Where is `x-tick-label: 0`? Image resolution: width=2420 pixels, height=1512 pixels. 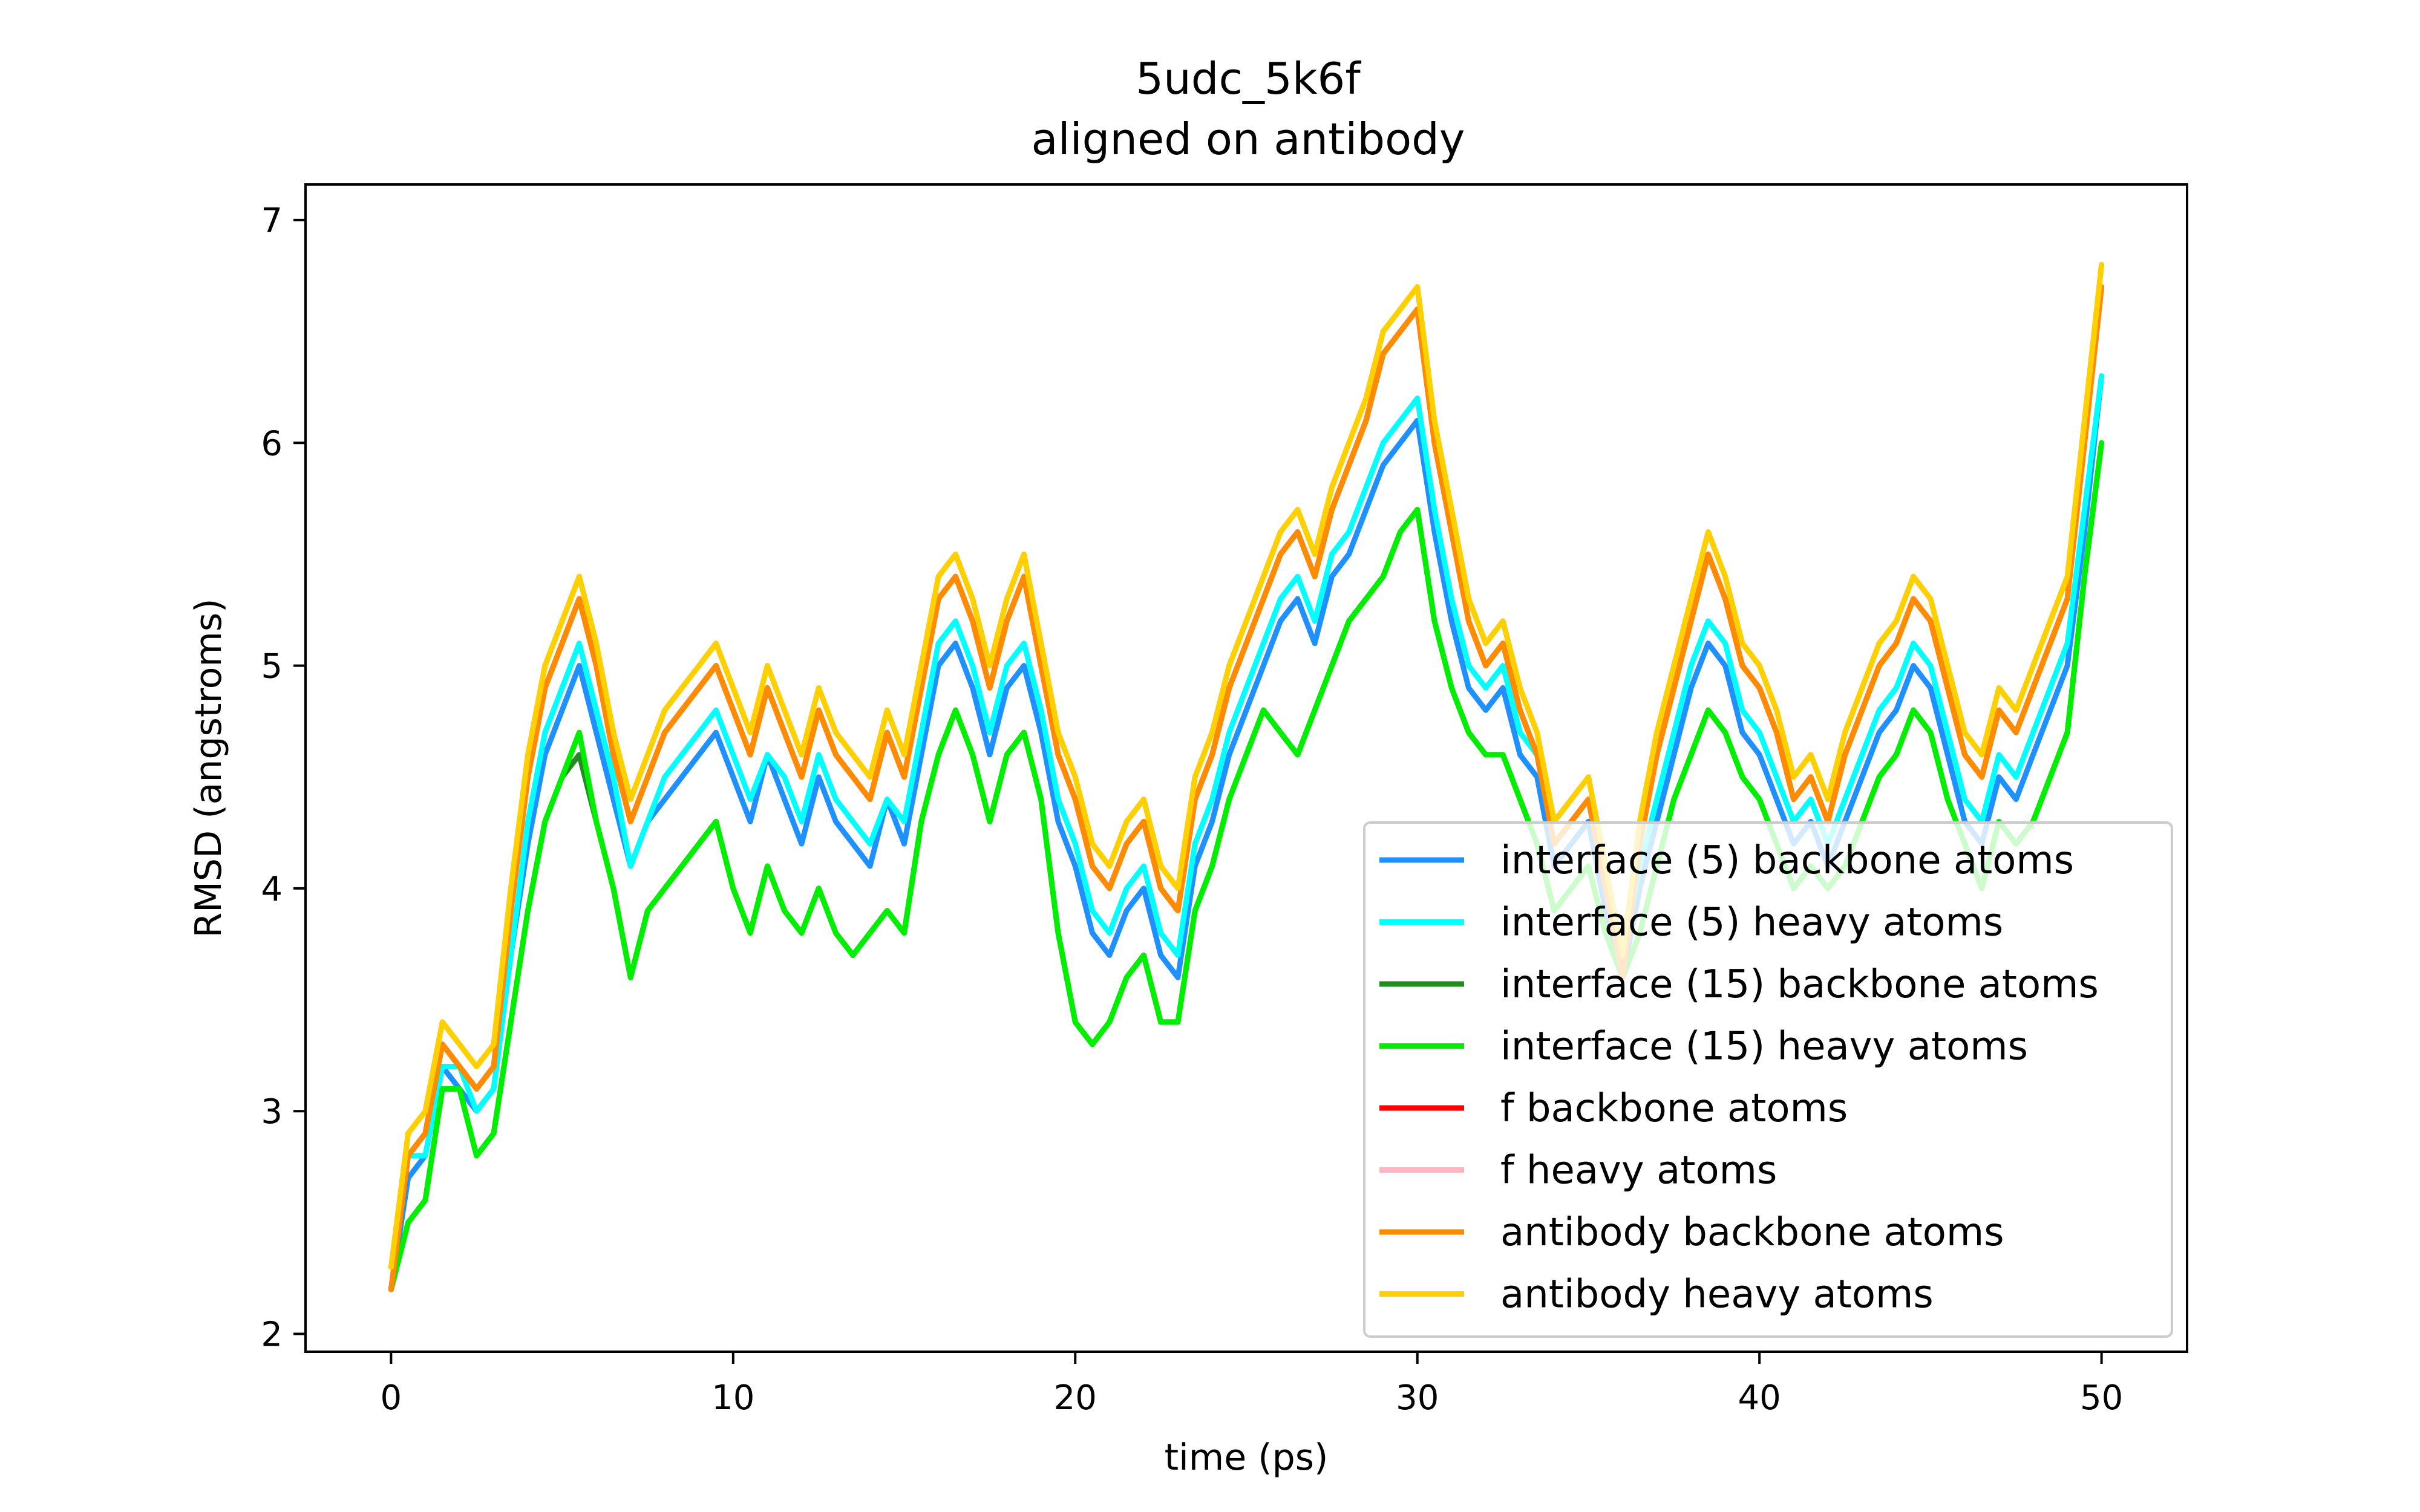
x-tick-label: 0 is located at coordinates (391, 1398).